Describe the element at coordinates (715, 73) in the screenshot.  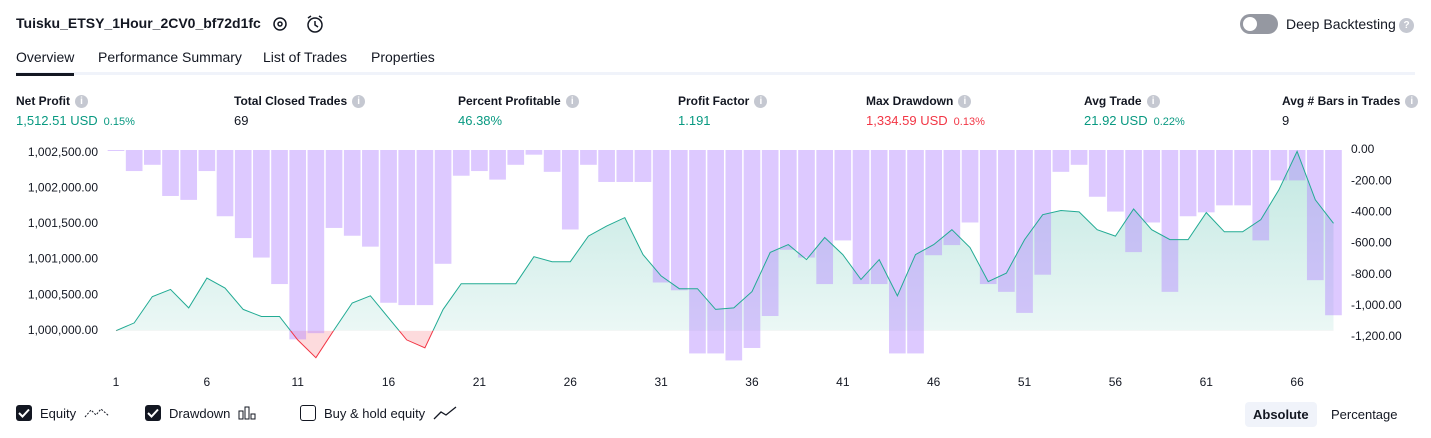
I see `tab-divider` at that location.